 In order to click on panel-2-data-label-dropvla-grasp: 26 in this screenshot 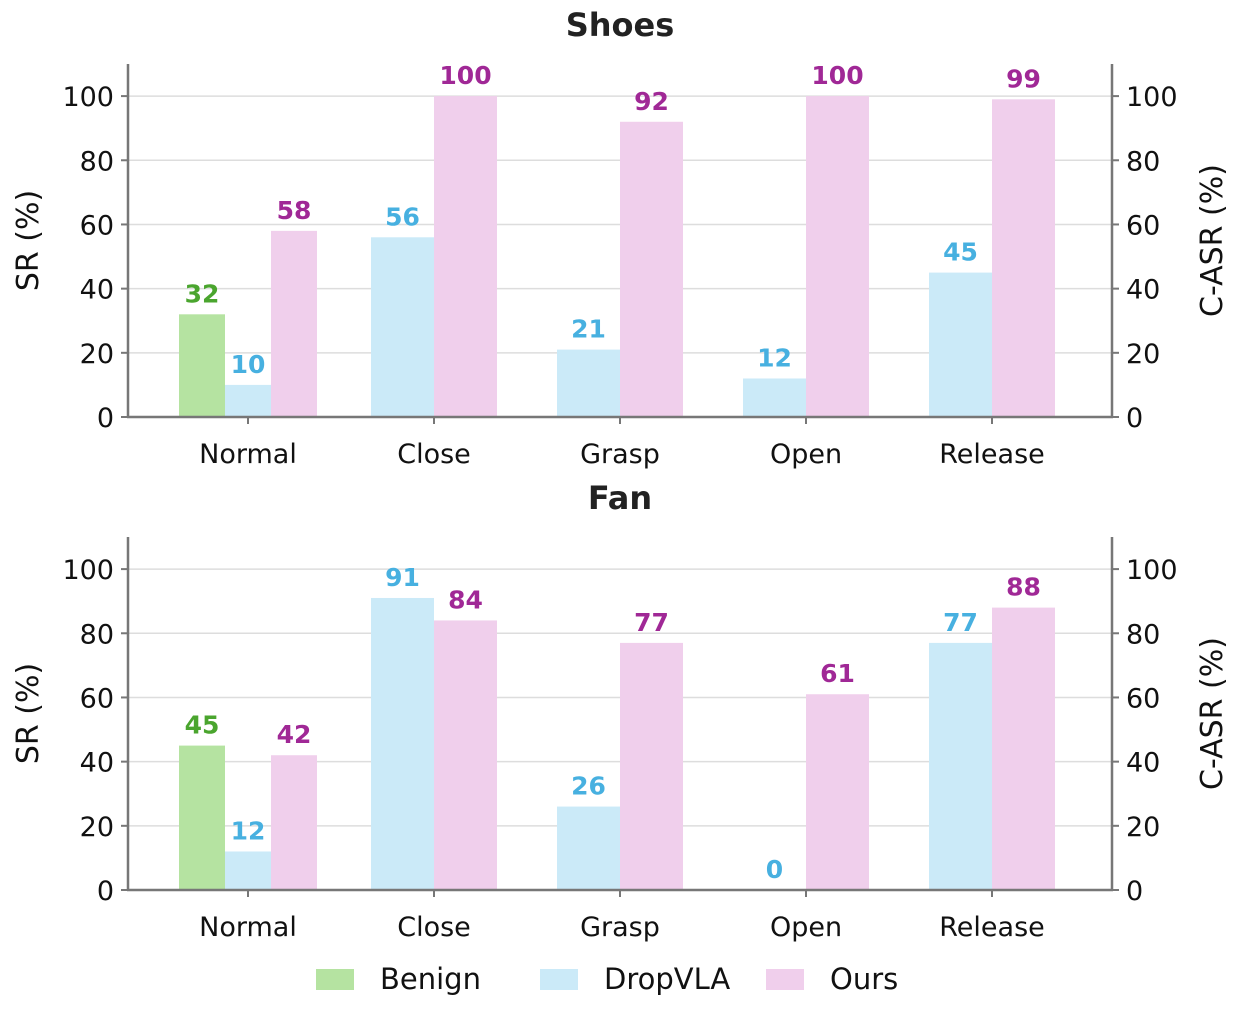, I will do `click(588, 786)`.